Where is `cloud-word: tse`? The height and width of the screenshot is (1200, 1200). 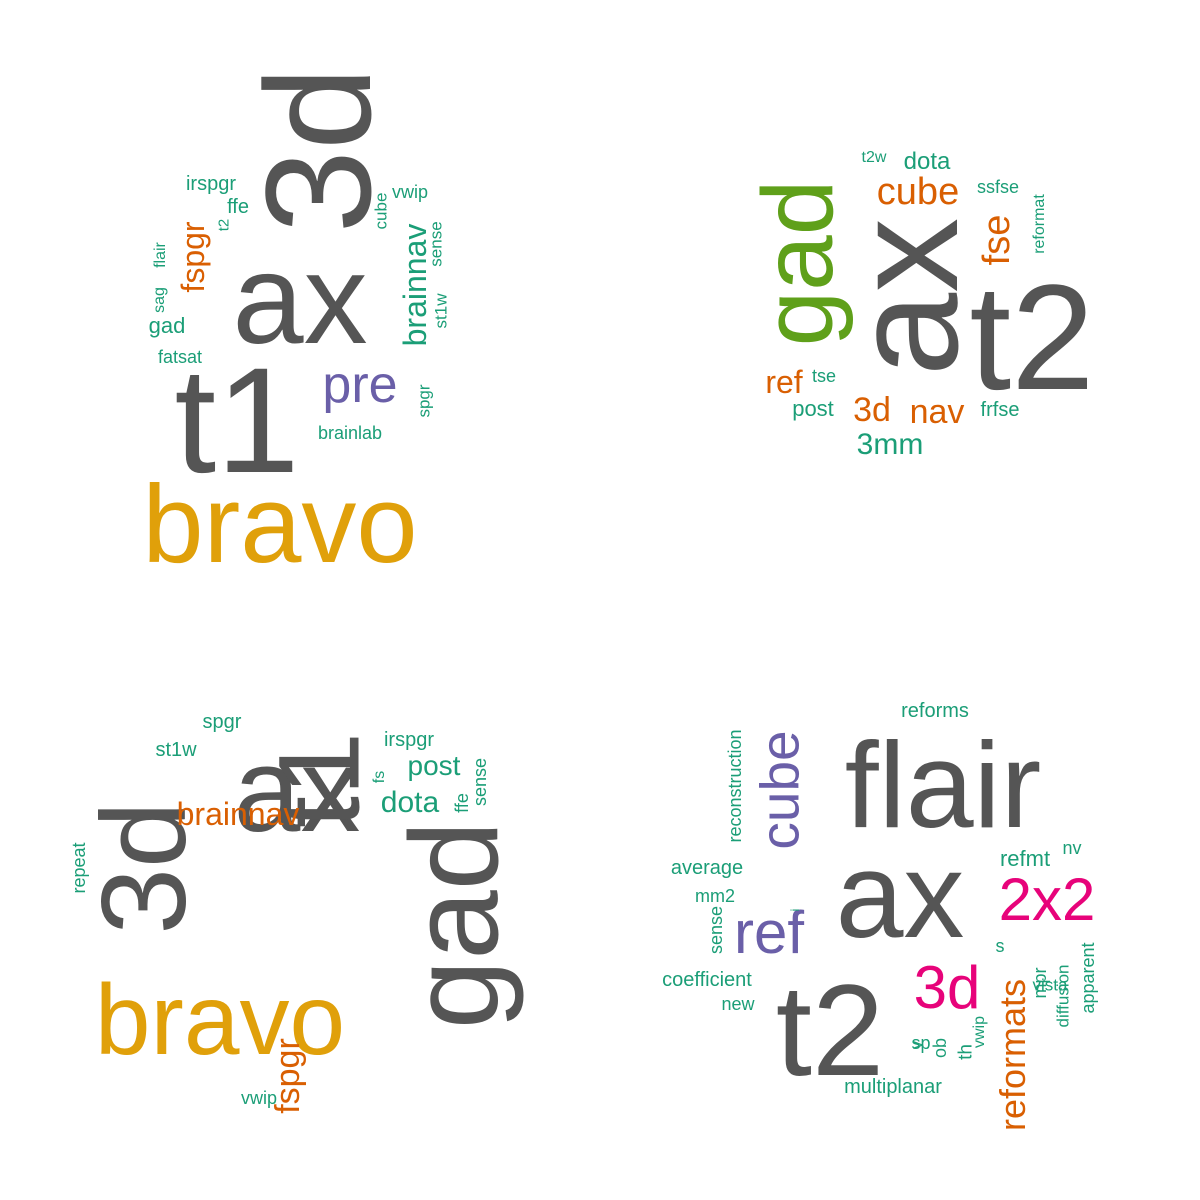
cloud-word: tse is located at coordinates (824, 376).